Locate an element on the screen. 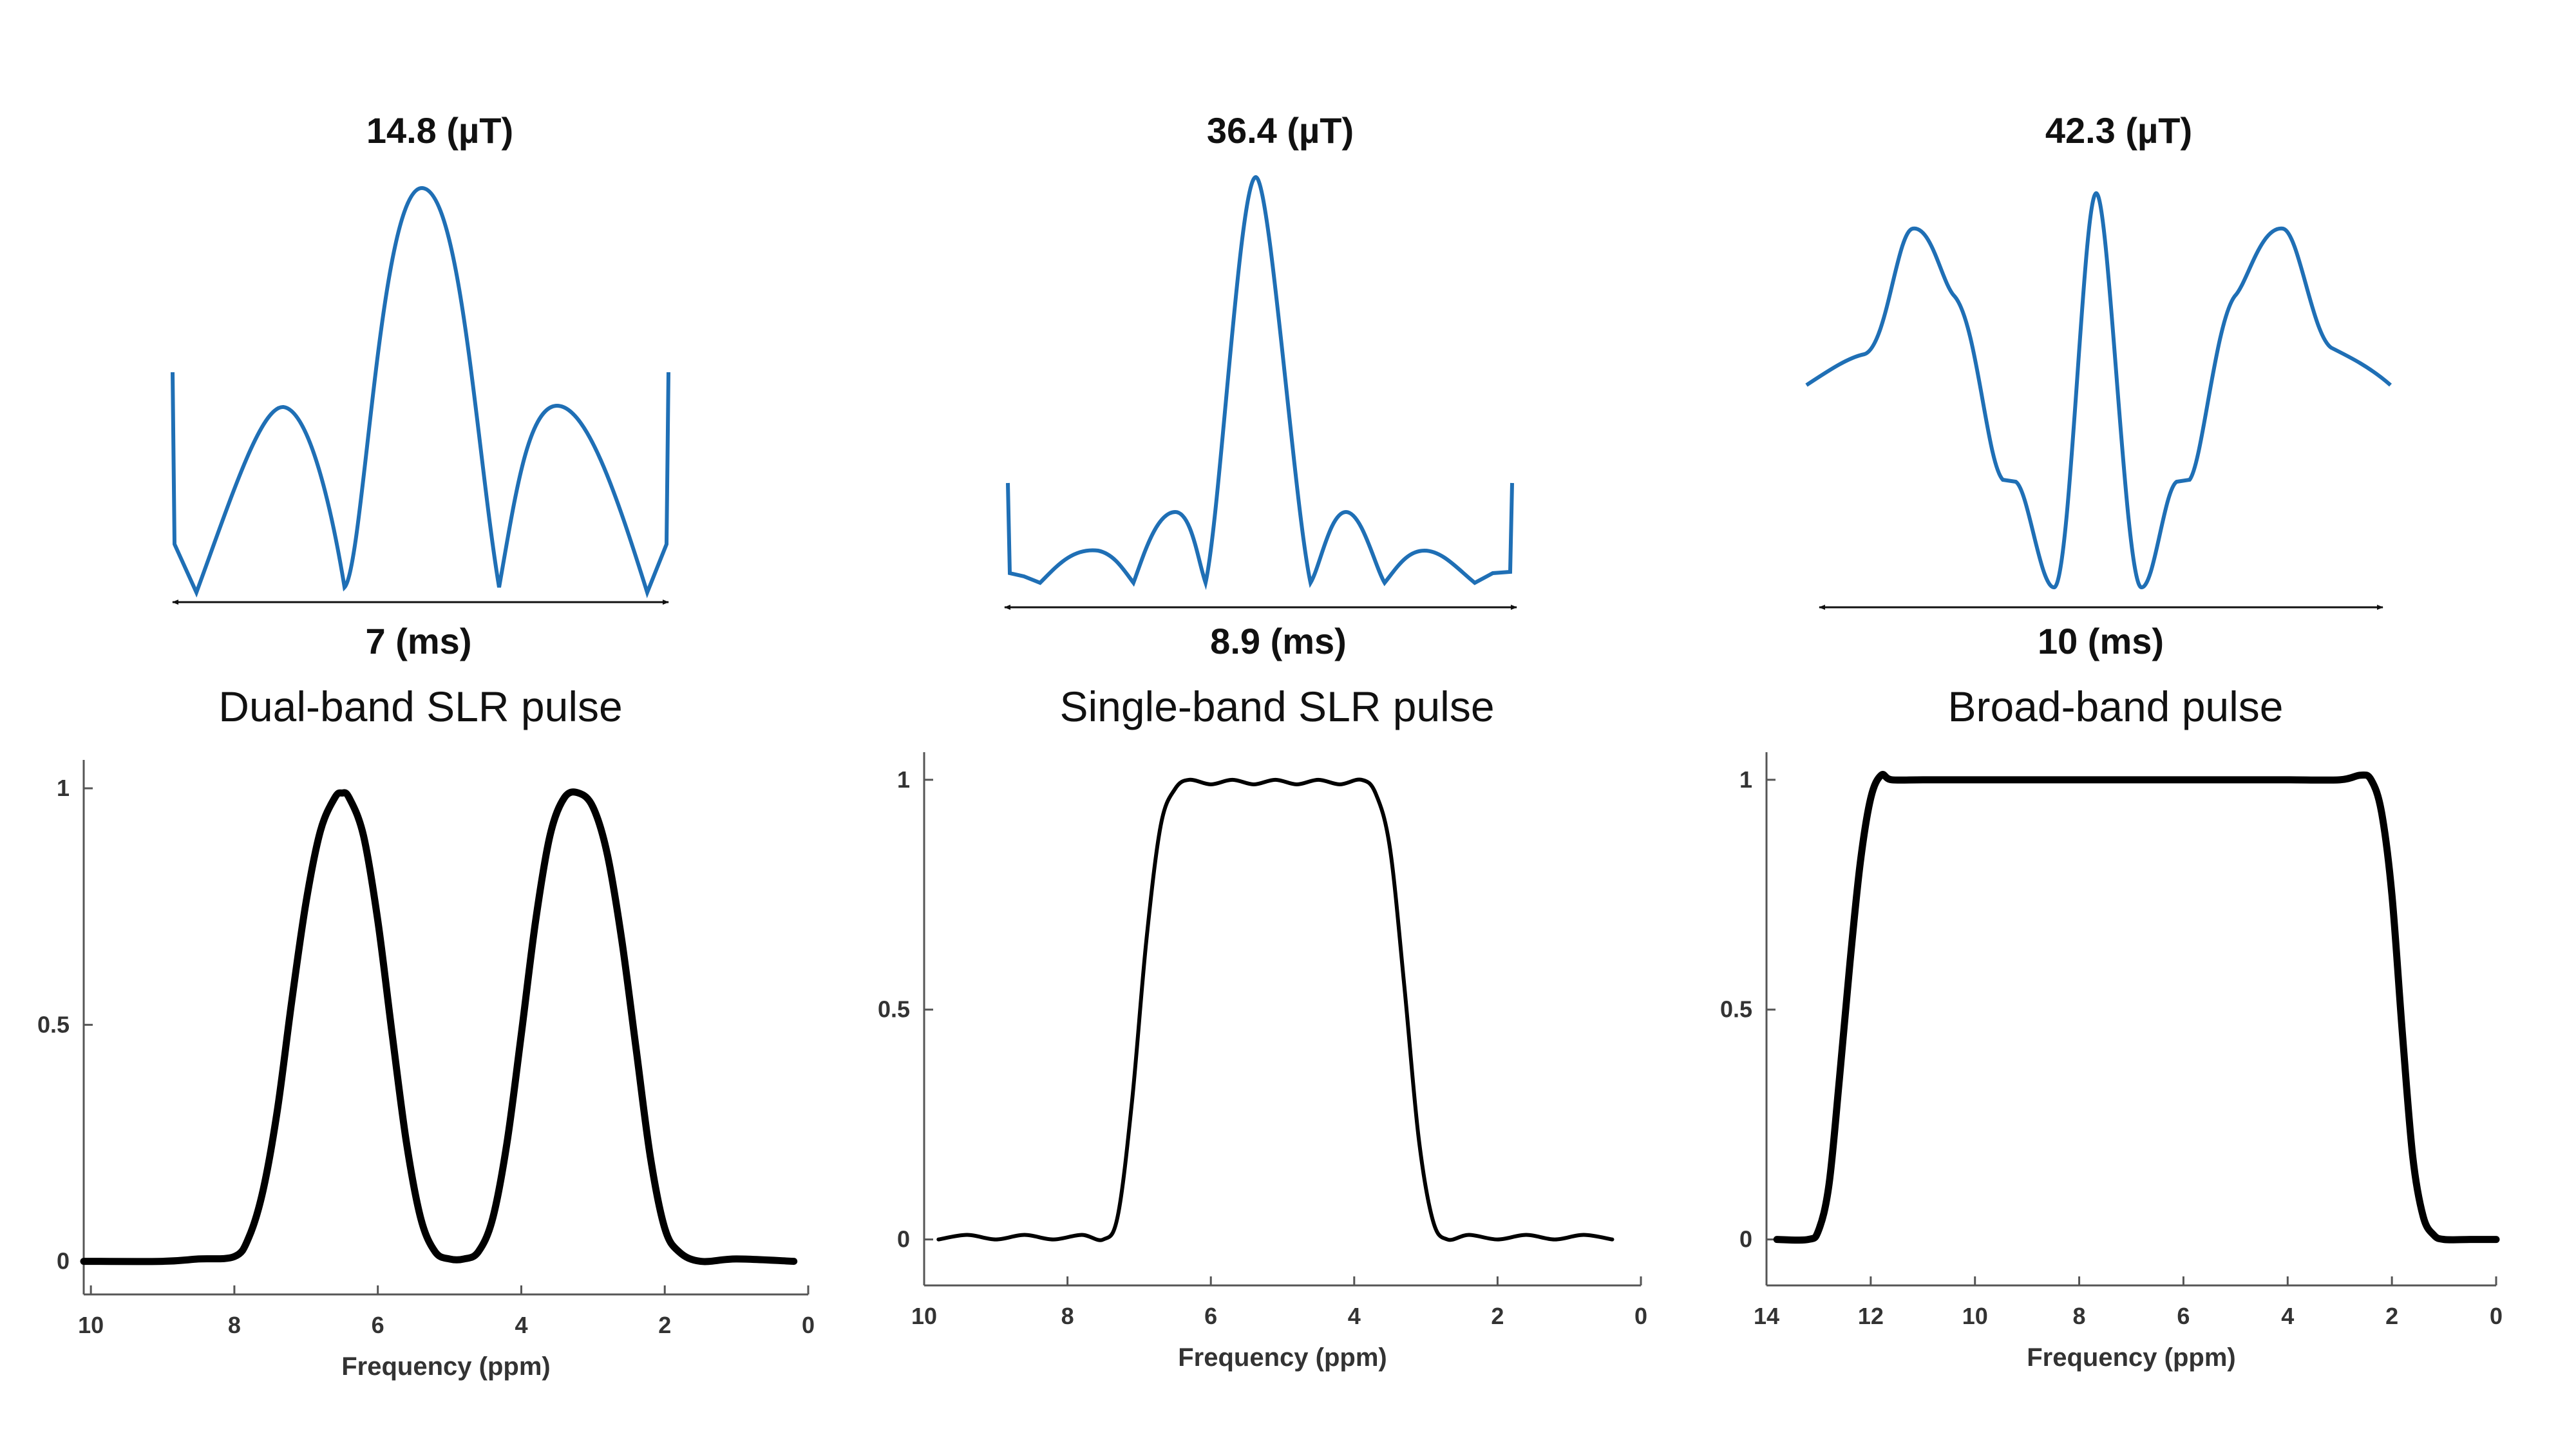 The width and height of the screenshot is (2576, 1449). duration-label: 8.9 (ms) is located at coordinates (1278, 641).